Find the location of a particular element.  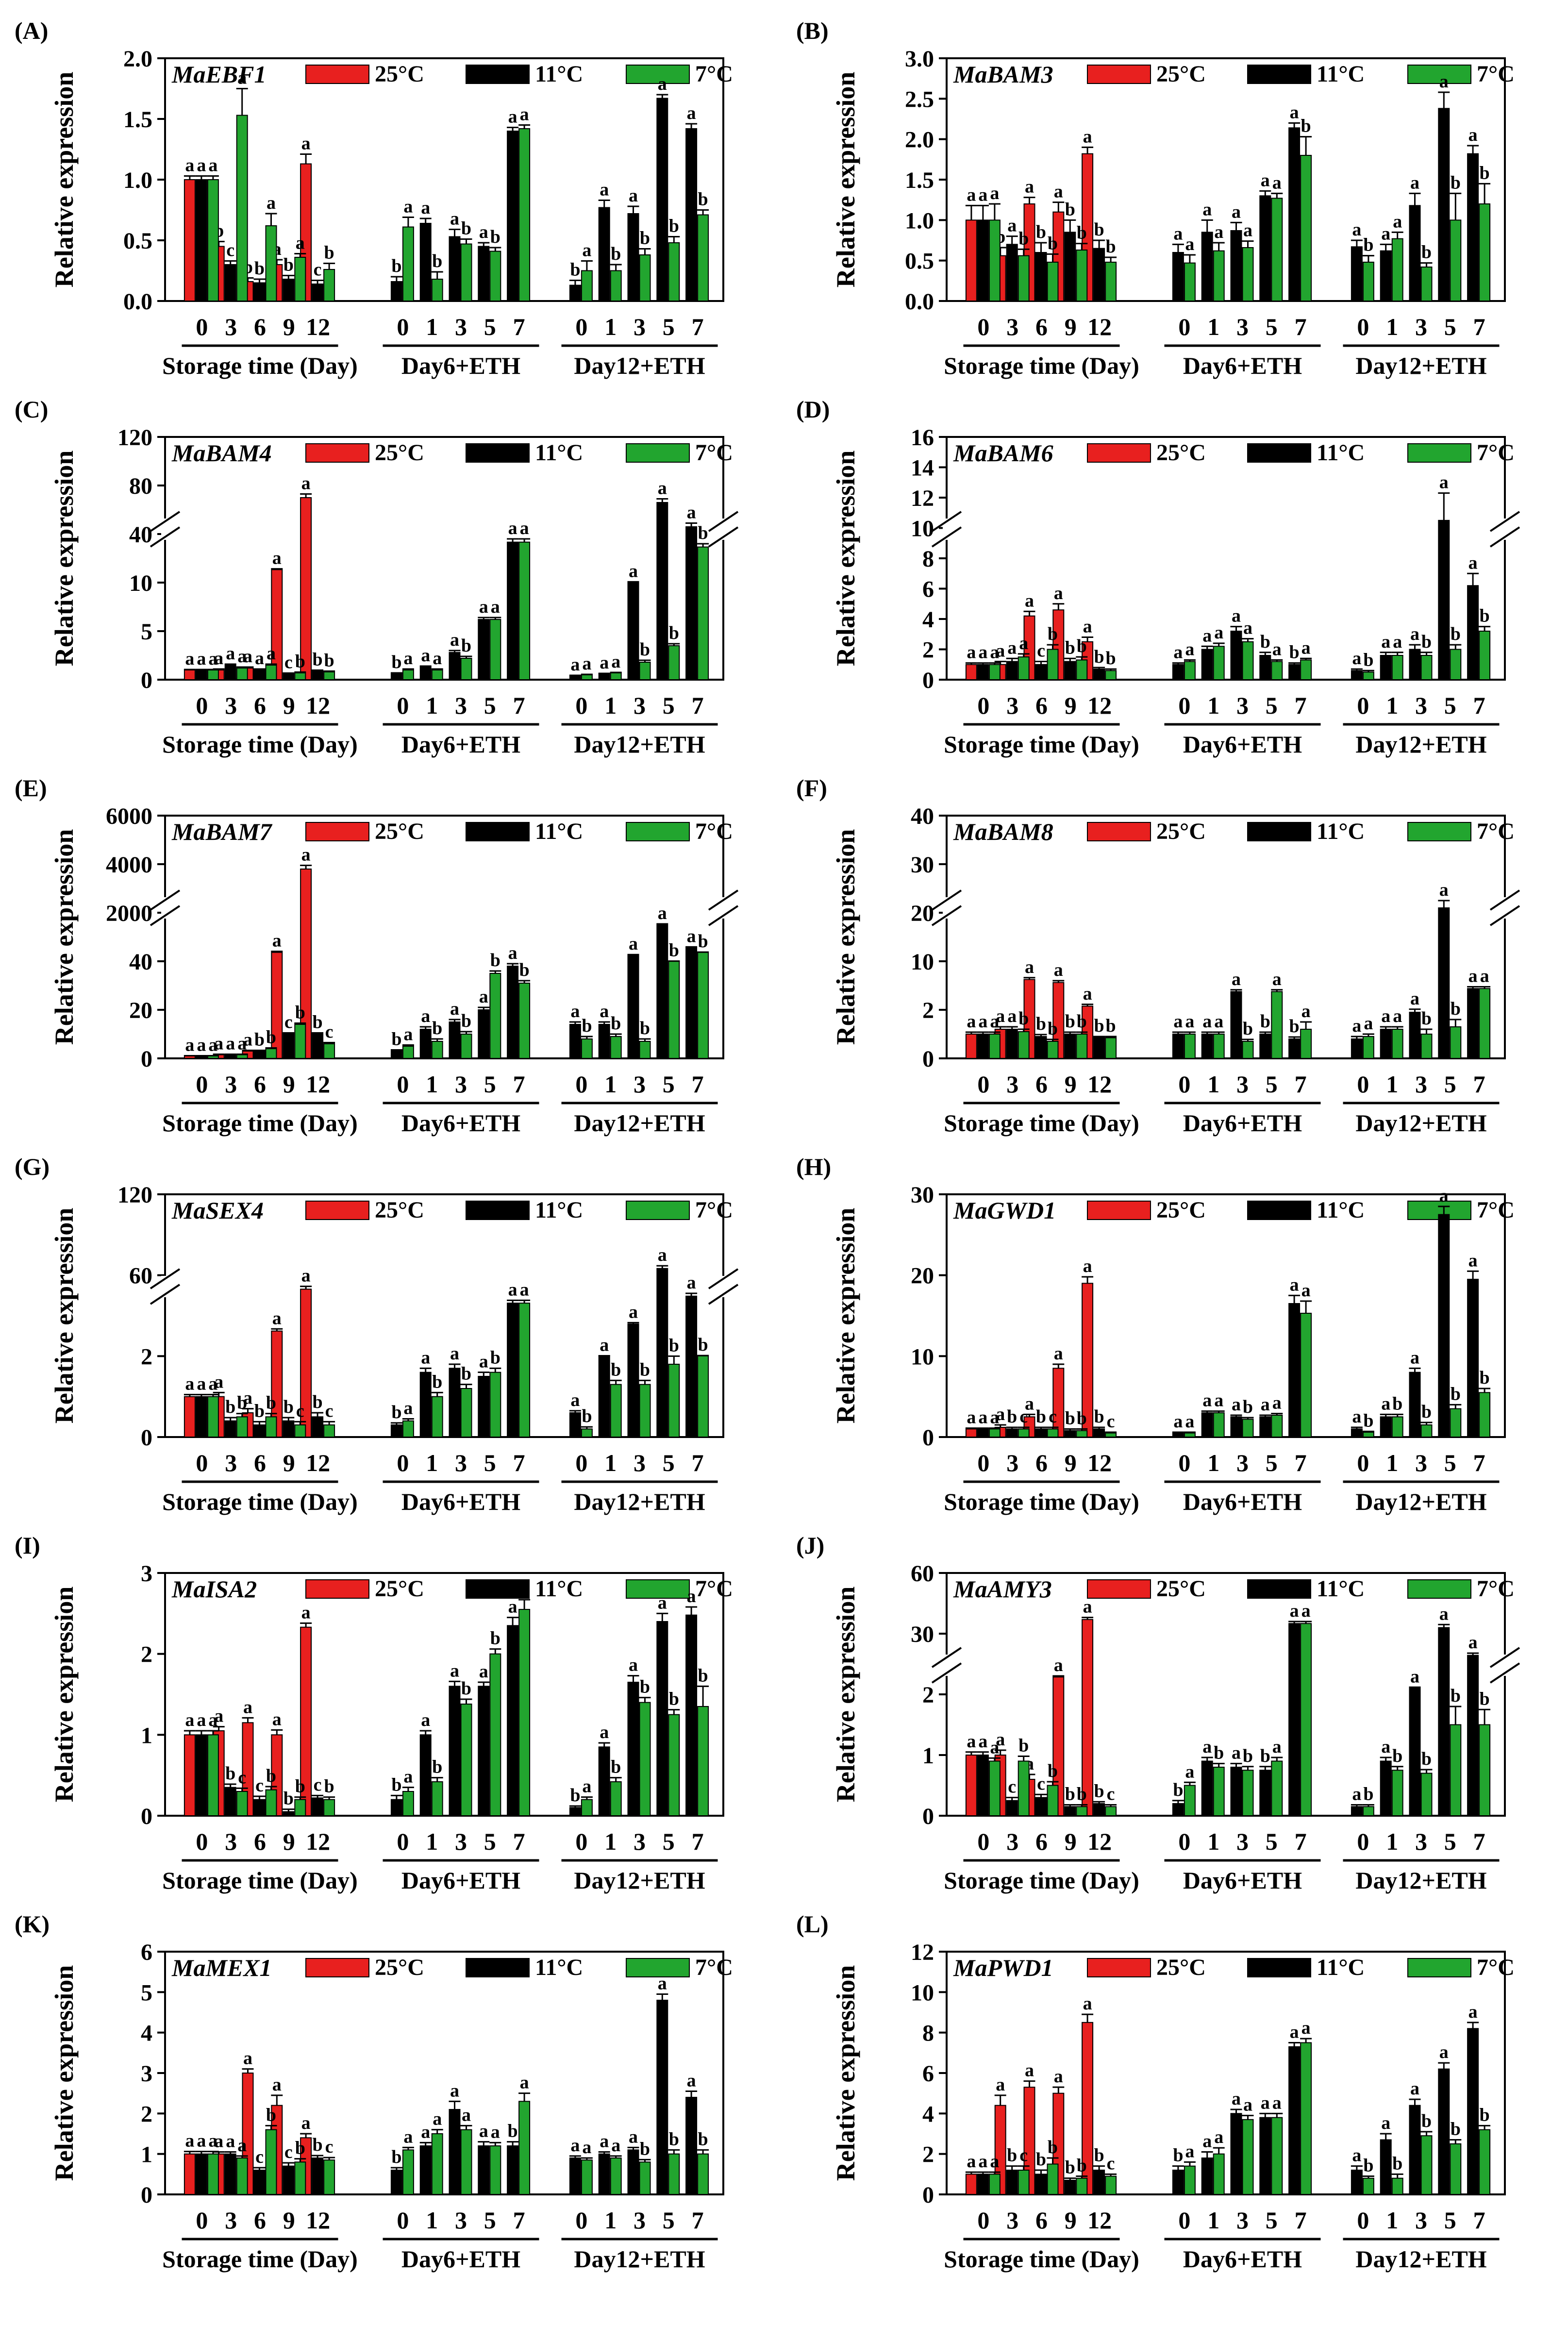

y-tick-label: 12 is located at coordinates (923, 498).